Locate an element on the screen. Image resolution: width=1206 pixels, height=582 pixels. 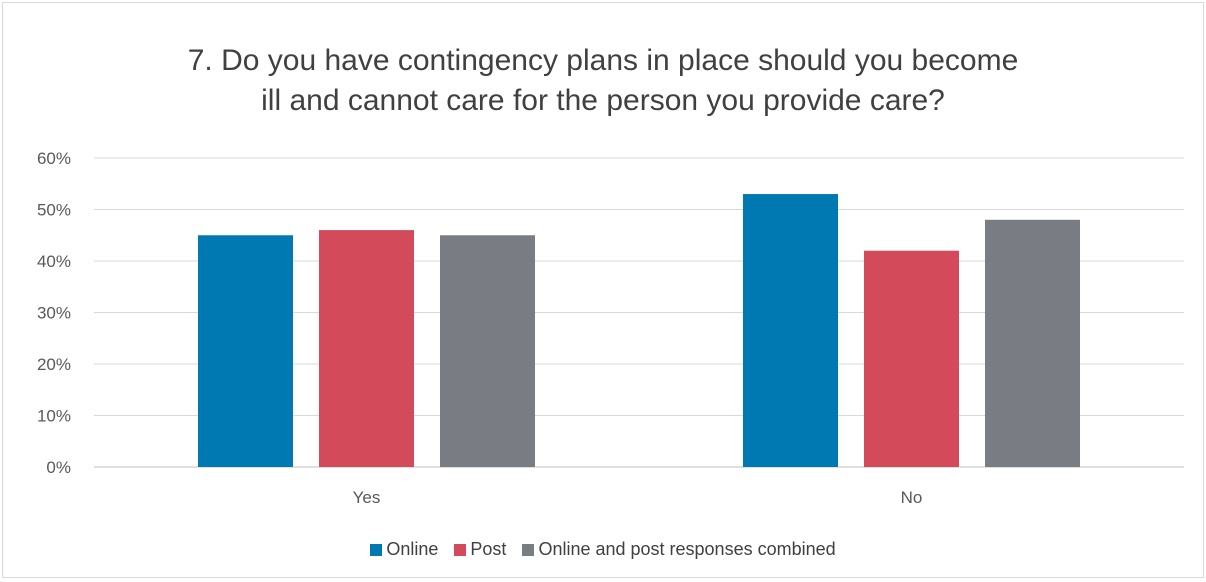
legend-swatch-post is located at coordinates (460, 549).